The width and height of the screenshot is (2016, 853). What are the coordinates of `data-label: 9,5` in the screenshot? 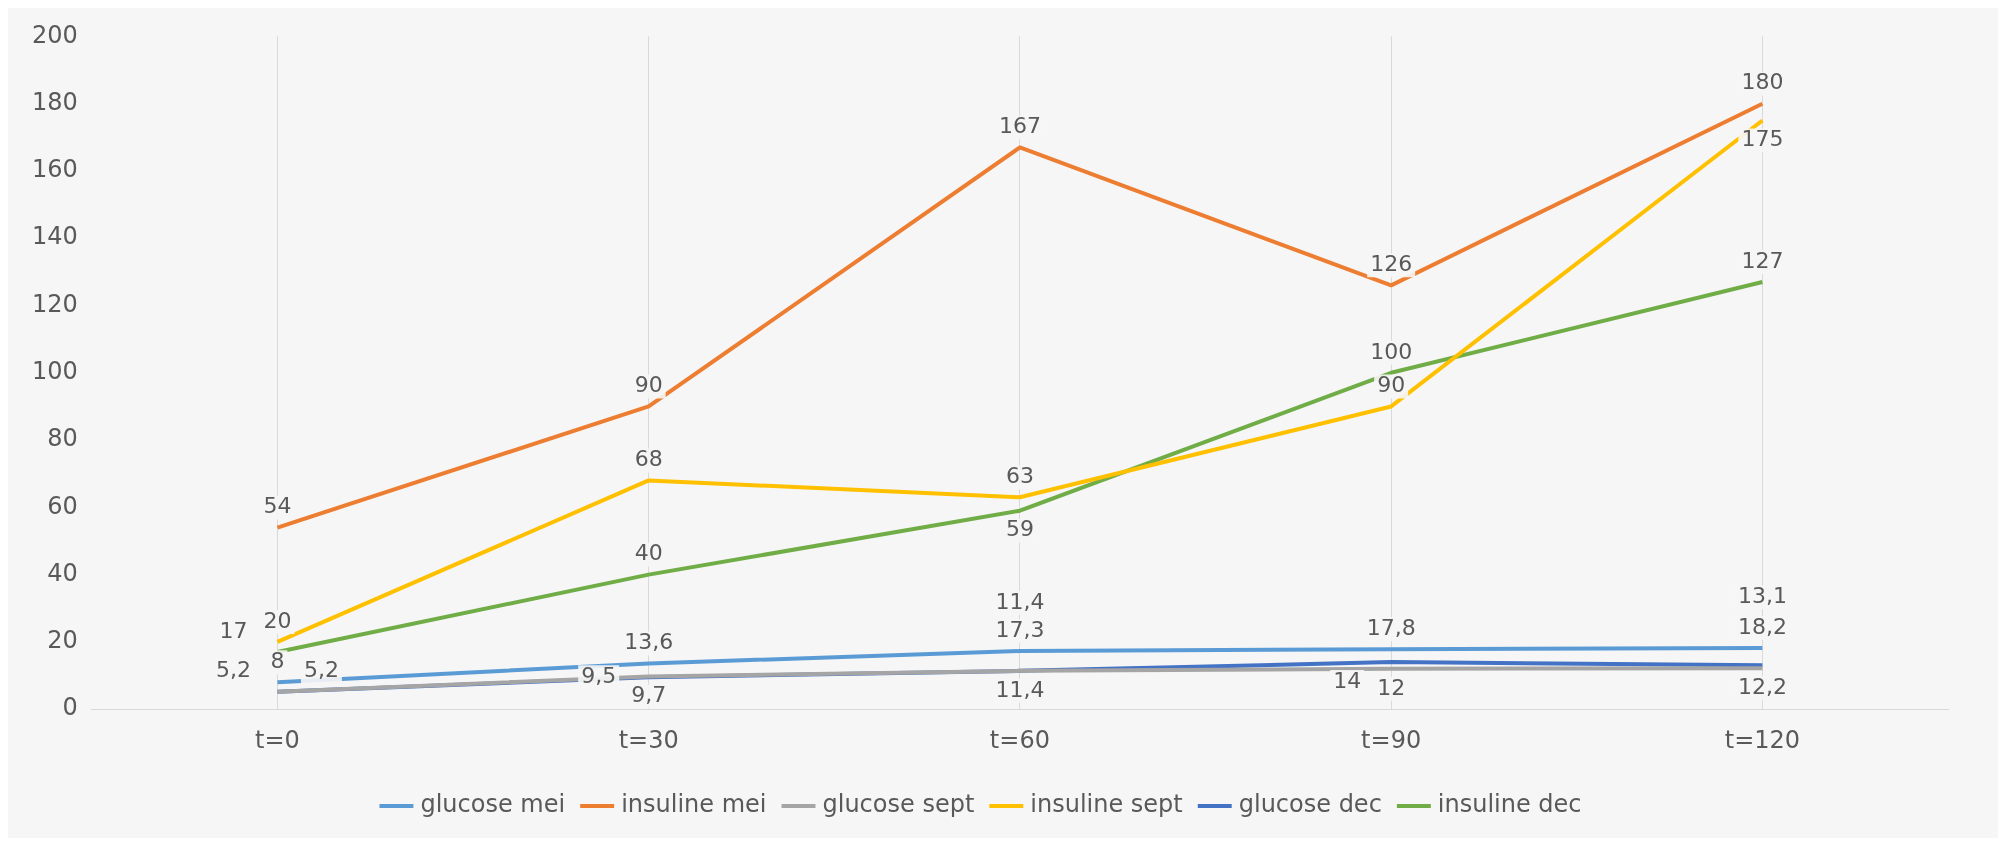 It's located at (599, 675).